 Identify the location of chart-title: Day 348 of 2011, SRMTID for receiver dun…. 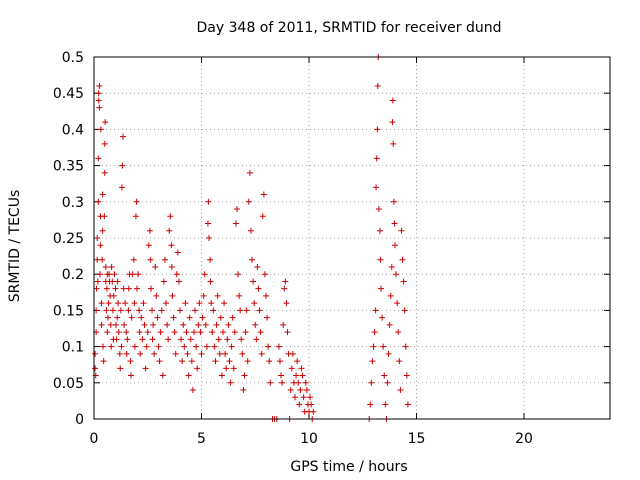
(349, 28).